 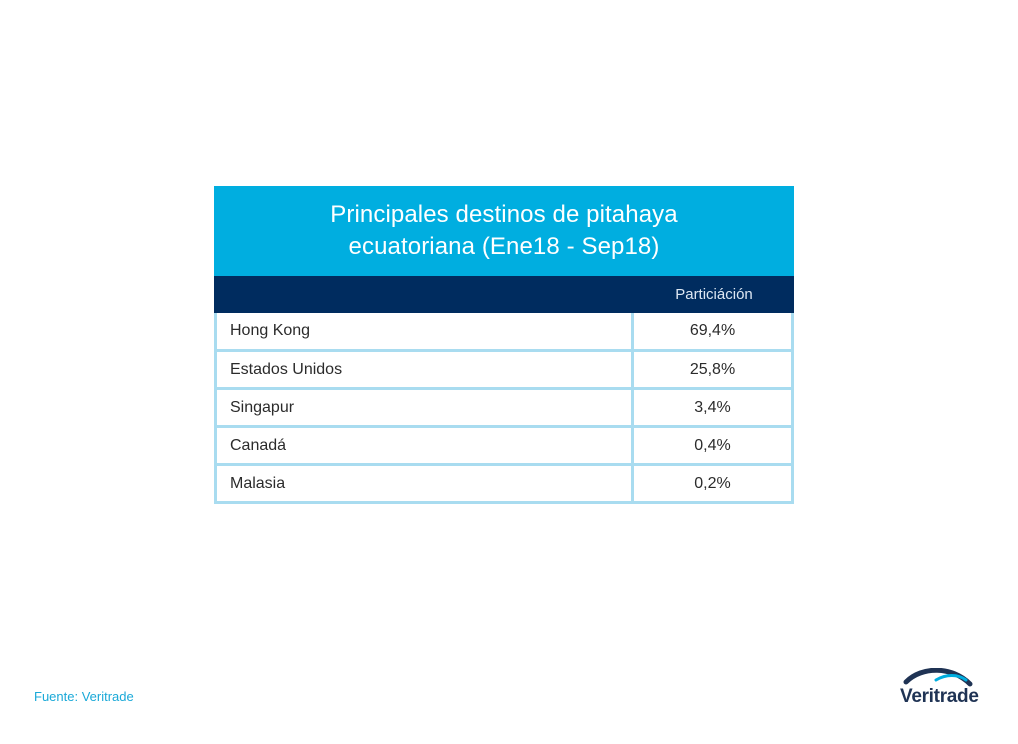 I want to click on country-cell: Canadá, so click(x=425, y=445).